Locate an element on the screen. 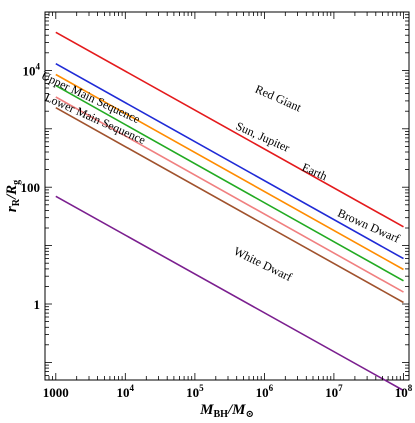 The image size is (415, 423). annotation-red-giant: Red Giant is located at coordinates (278, 98).